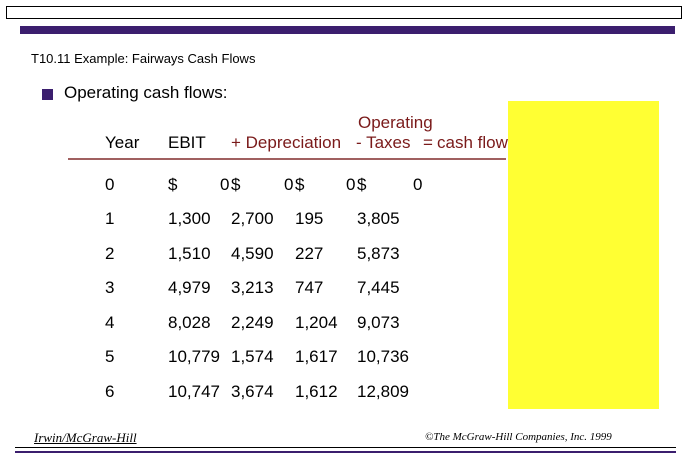 Image resolution: width=691 pixels, height=475 pixels. What do you see at coordinates (287, 159) in the screenshot?
I see `header-rule` at bounding box center [287, 159].